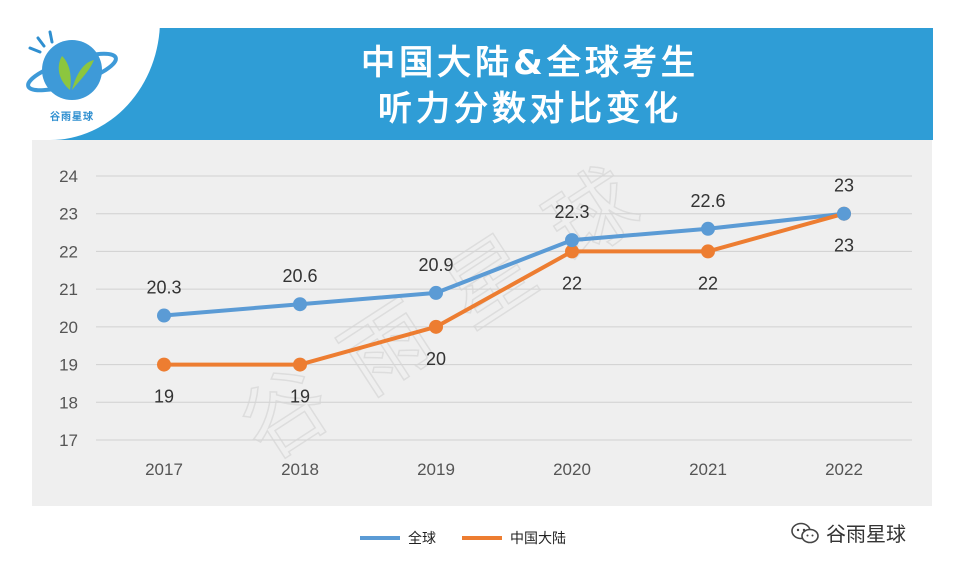  What do you see at coordinates (436, 469) in the screenshot?
I see `x-tick-label-2019: 2019` at bounding box center [436, 469].